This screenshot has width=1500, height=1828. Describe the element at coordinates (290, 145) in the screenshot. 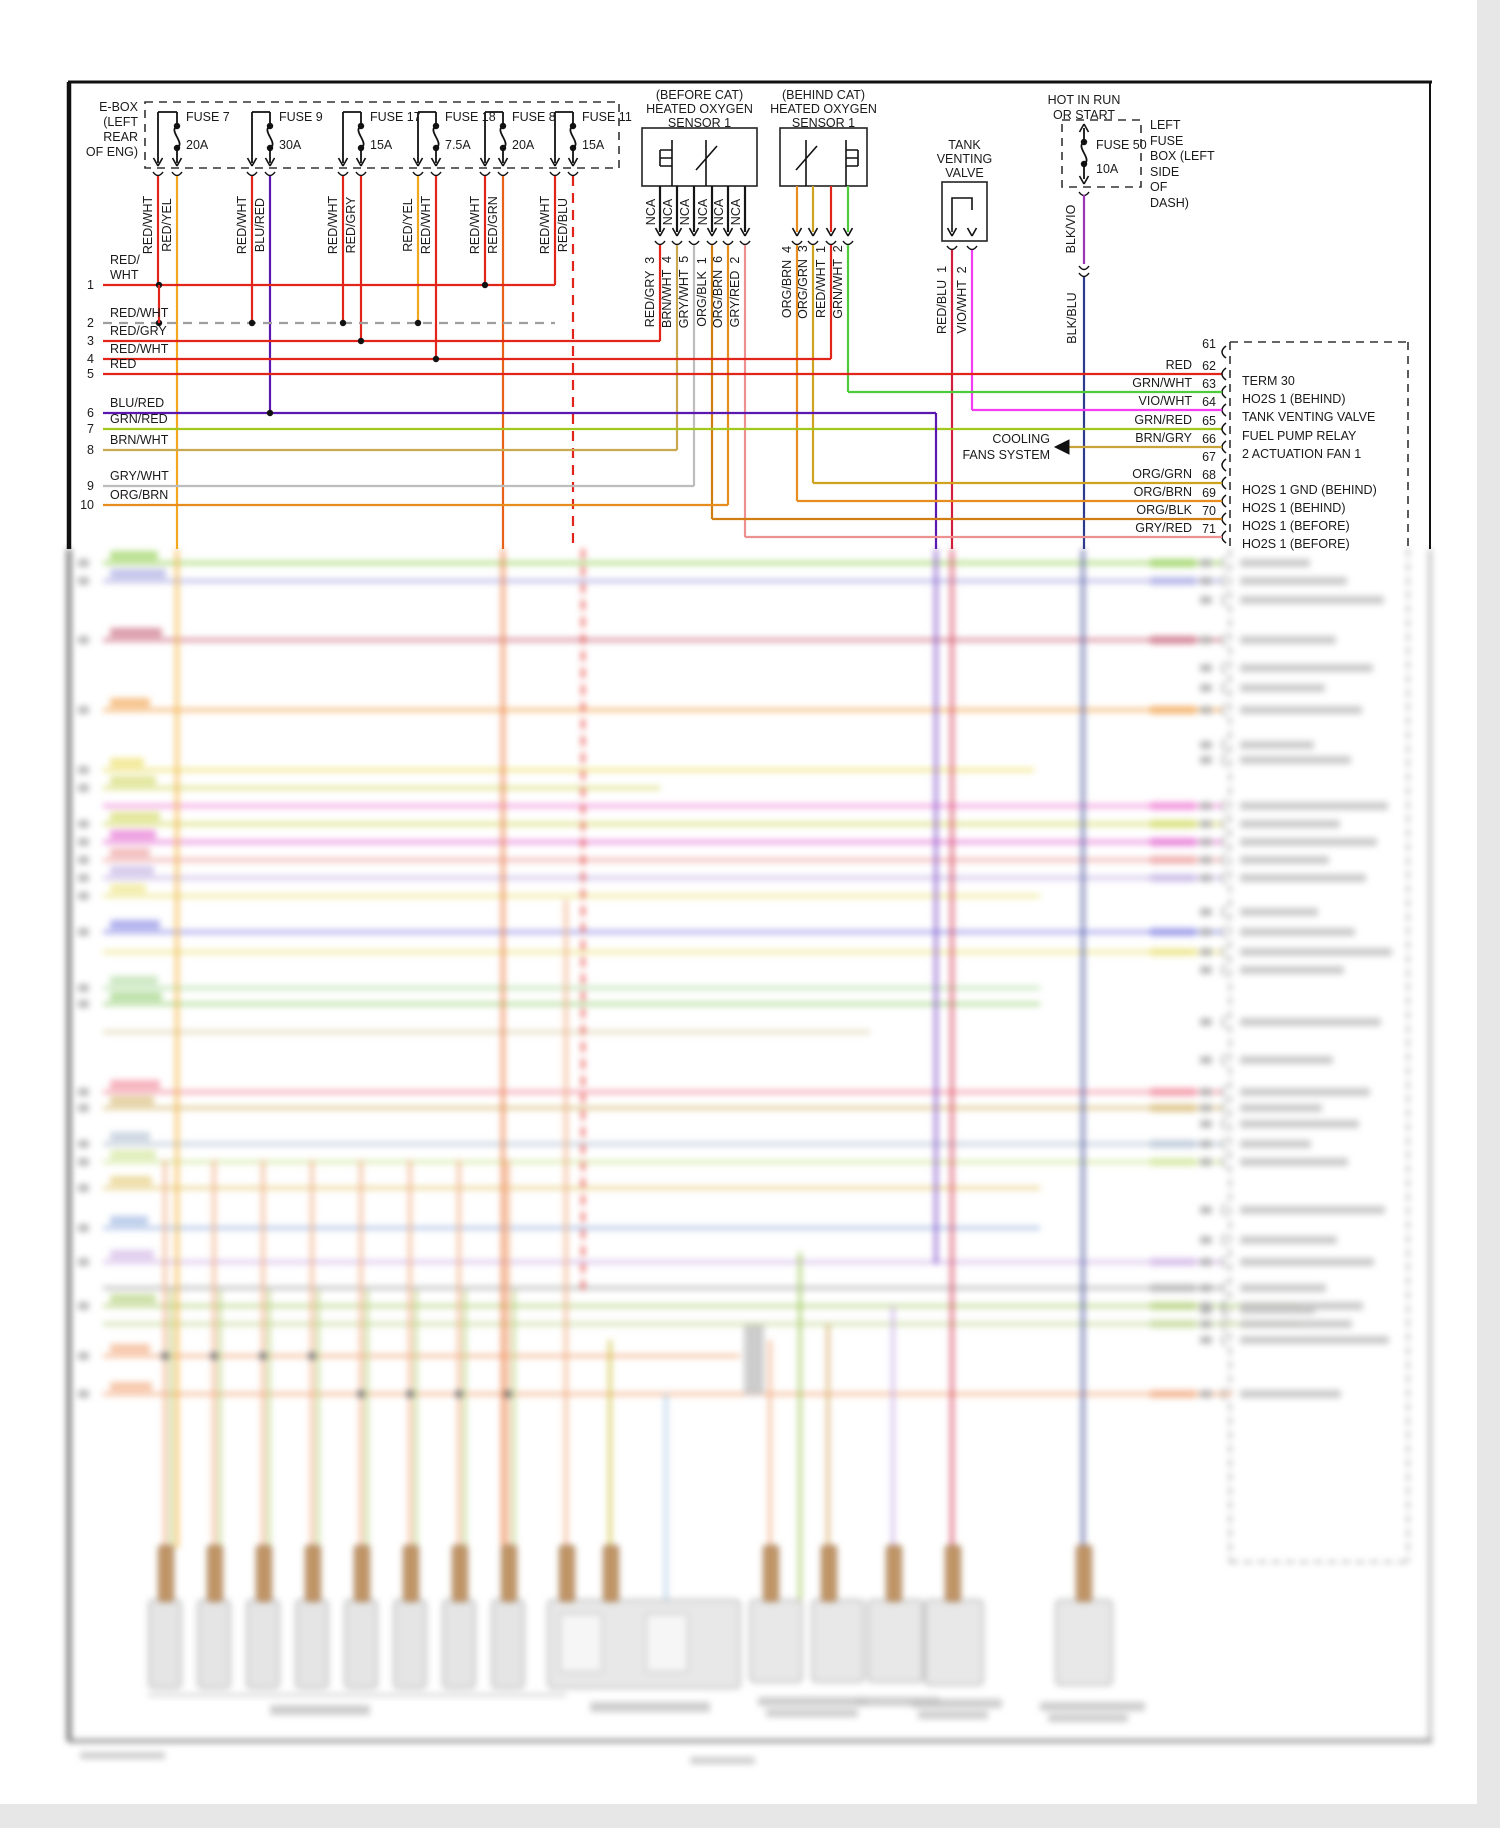

I see `fuse-rating: 30A` at that location.